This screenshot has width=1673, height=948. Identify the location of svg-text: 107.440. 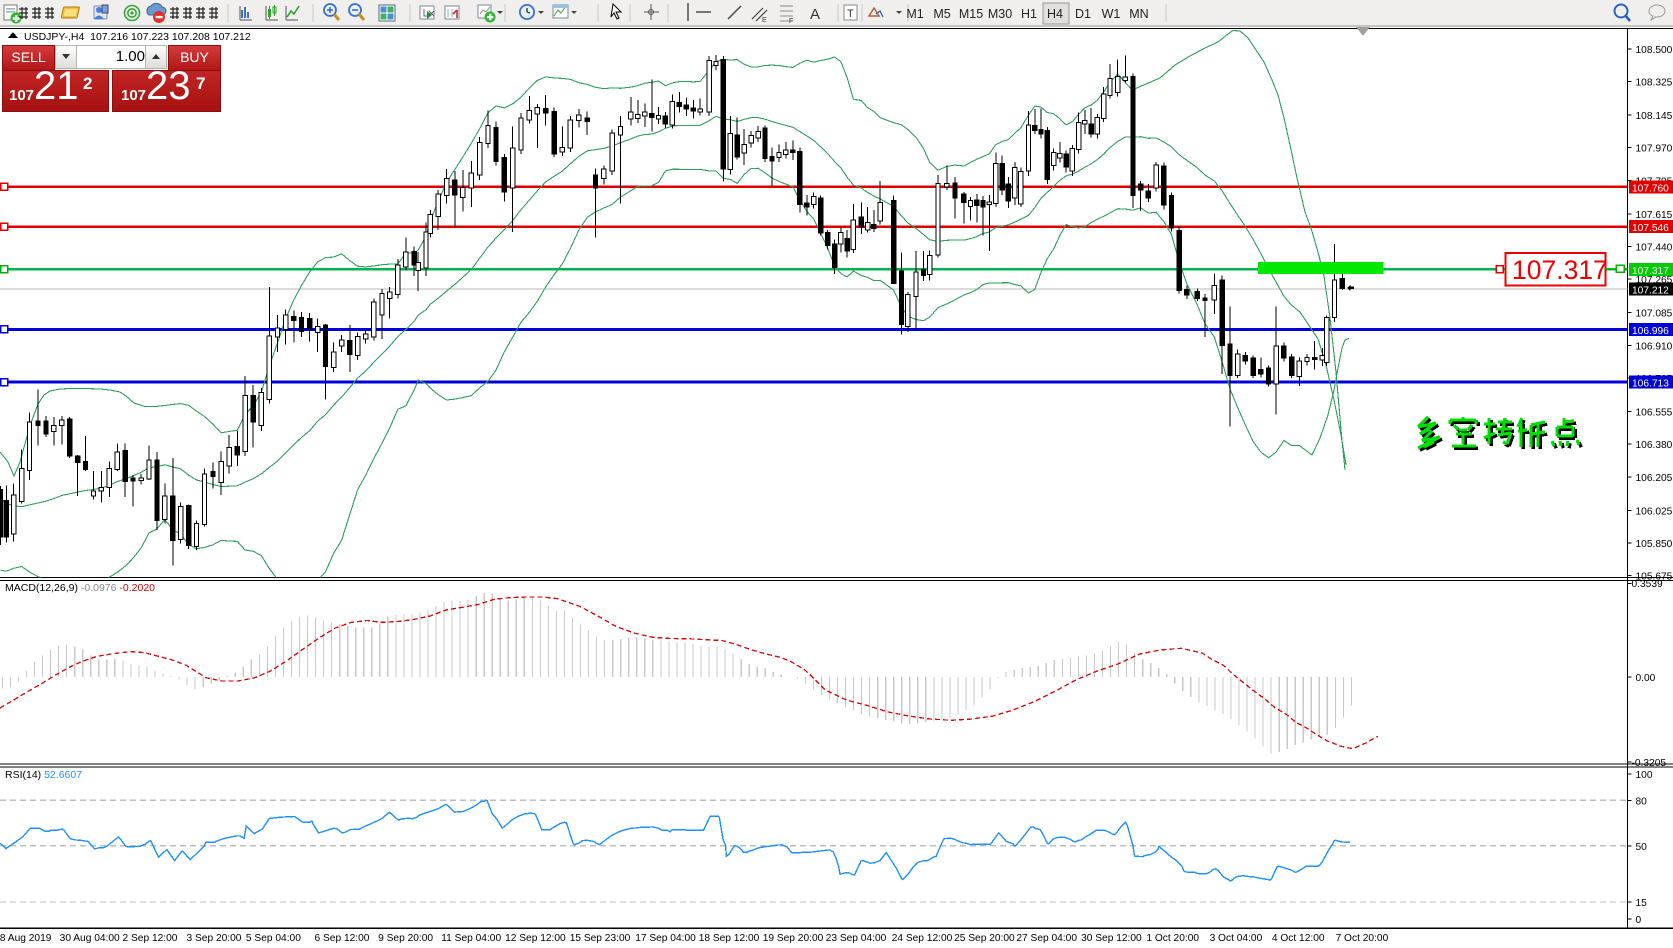
(1654, 248).